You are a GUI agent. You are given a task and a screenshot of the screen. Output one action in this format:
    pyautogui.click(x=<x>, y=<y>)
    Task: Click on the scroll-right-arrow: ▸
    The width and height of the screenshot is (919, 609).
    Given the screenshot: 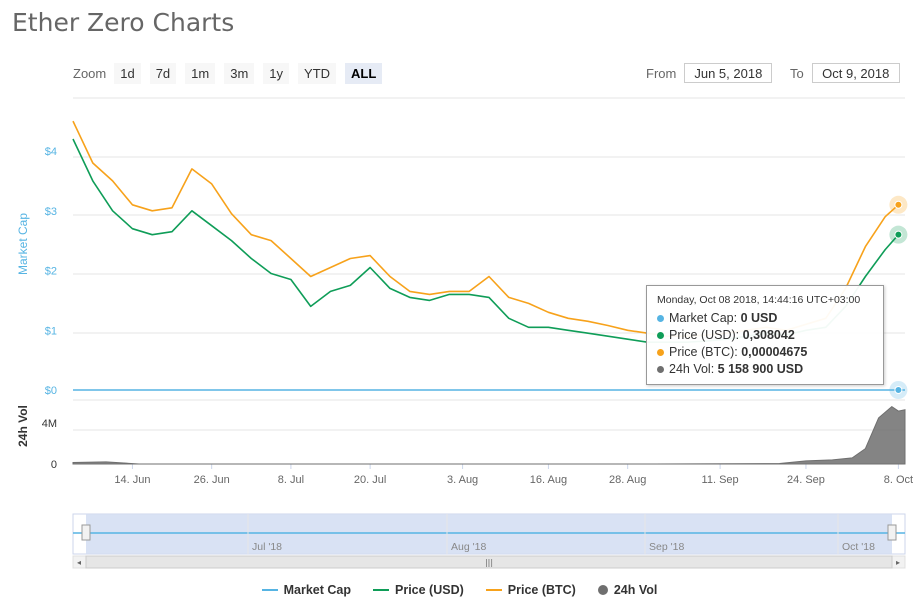 What is the action you would take?
    pyautogui.click(x=898, y=562)
    